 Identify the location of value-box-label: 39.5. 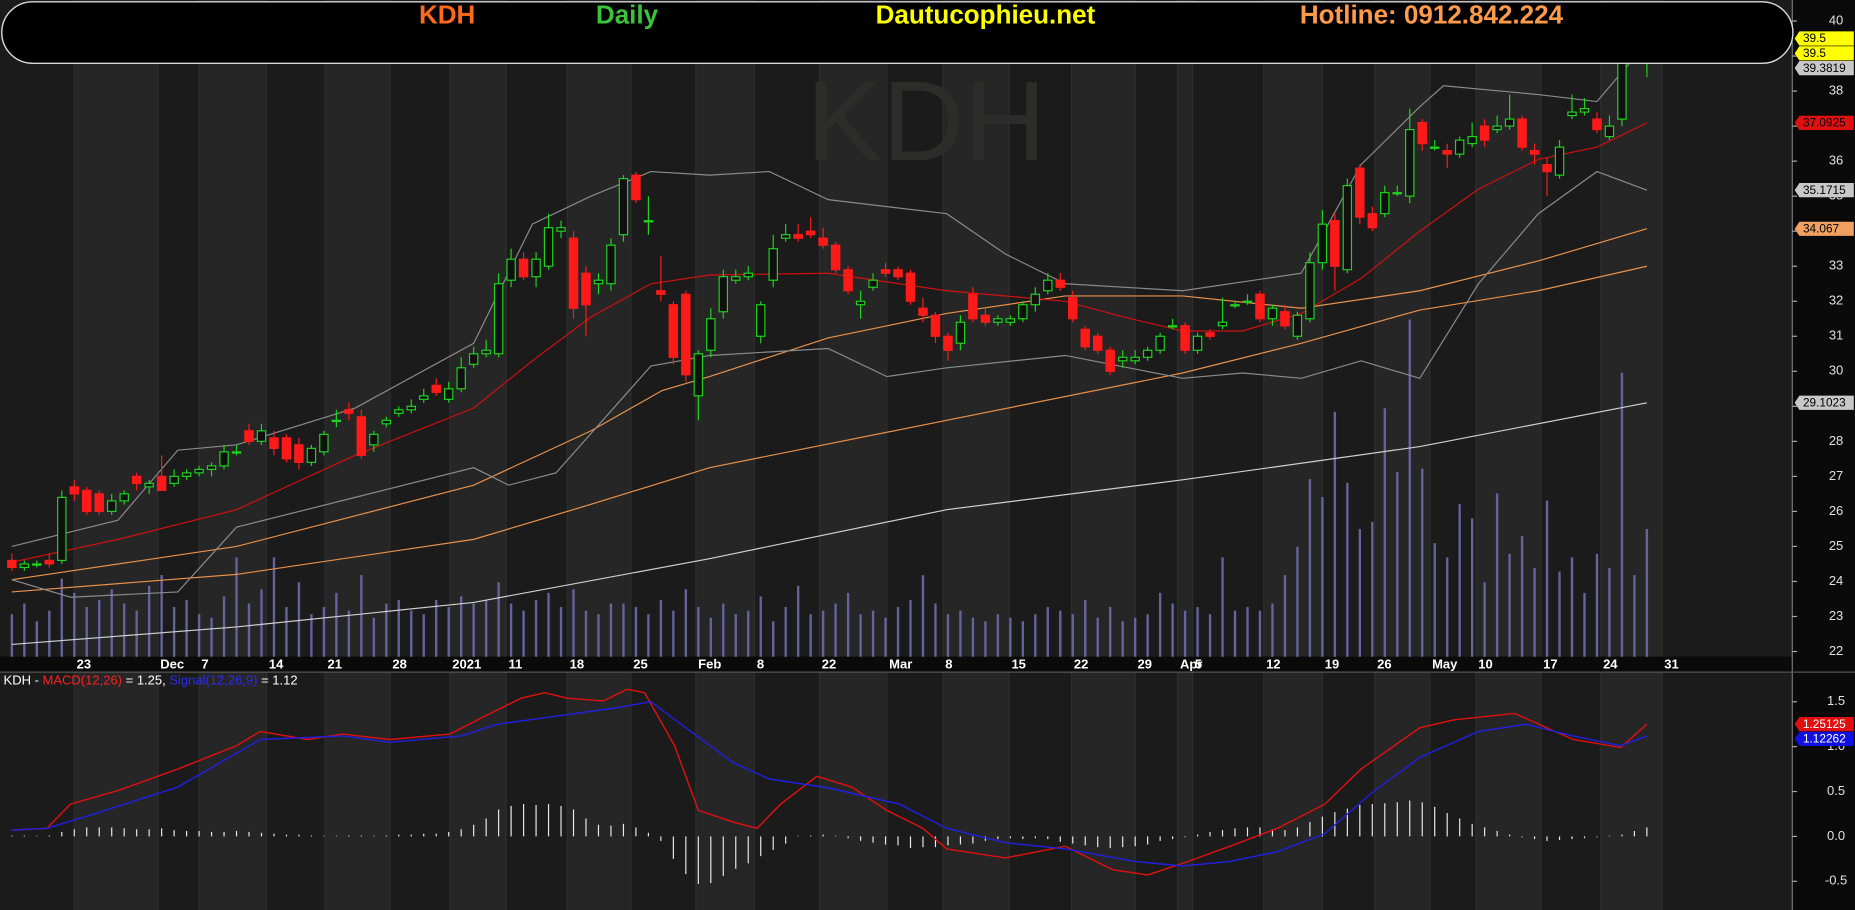
(1814, 38).